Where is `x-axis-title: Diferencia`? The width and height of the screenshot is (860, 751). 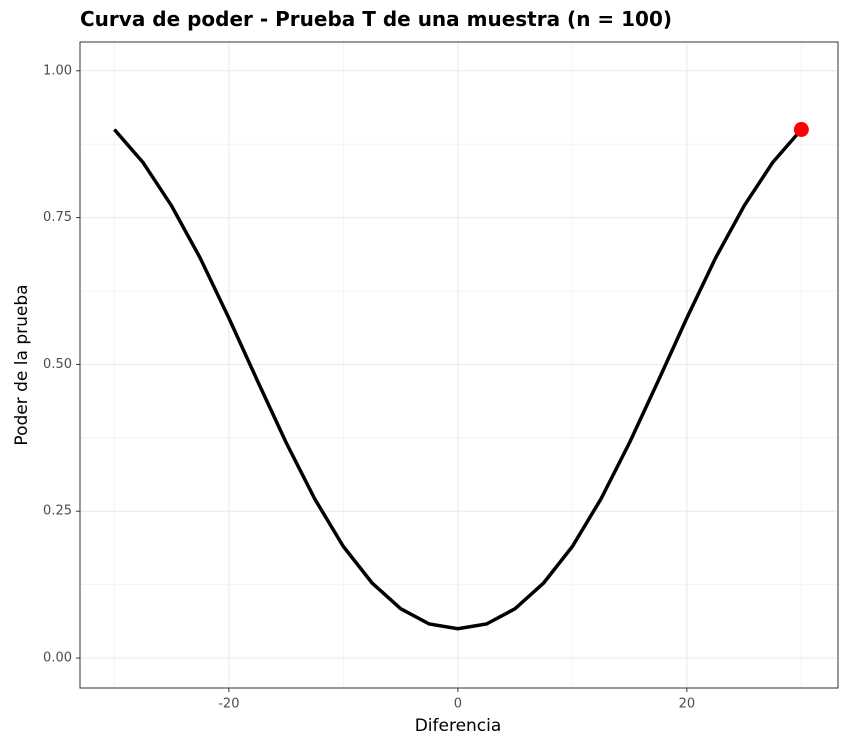
x-axis-title: Diferencia is located at coordinates (458, 726).